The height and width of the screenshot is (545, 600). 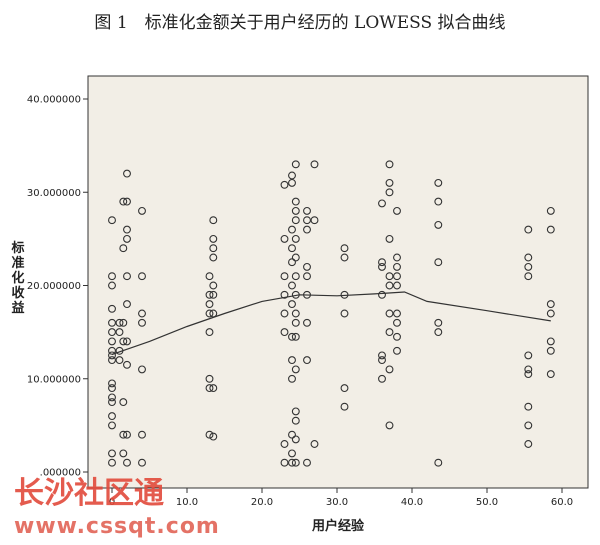 What do you see at coordinates (54, 100) in the screenshot?
I see `y-tick-label: 40.000000` at bounding box center [54, 100].